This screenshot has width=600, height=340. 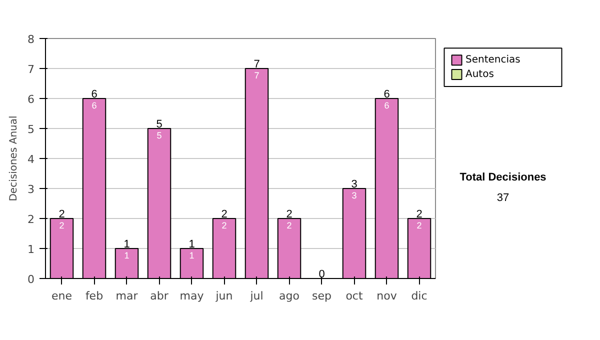 I want to click on y-tick-label: 3, so click(x=31, y=189).